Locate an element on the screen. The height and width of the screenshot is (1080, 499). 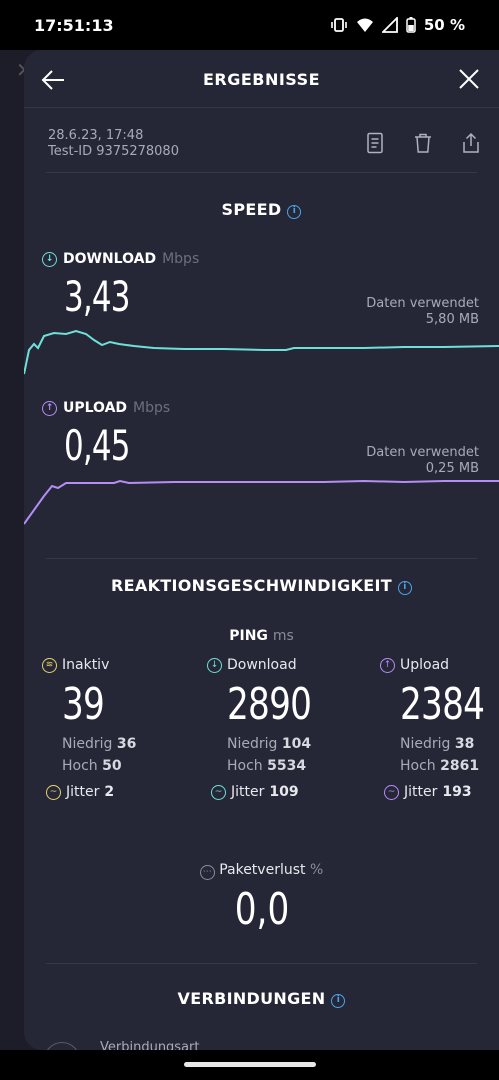
packet-loss-icon: ⋯ is located at coordinates (207, 872).